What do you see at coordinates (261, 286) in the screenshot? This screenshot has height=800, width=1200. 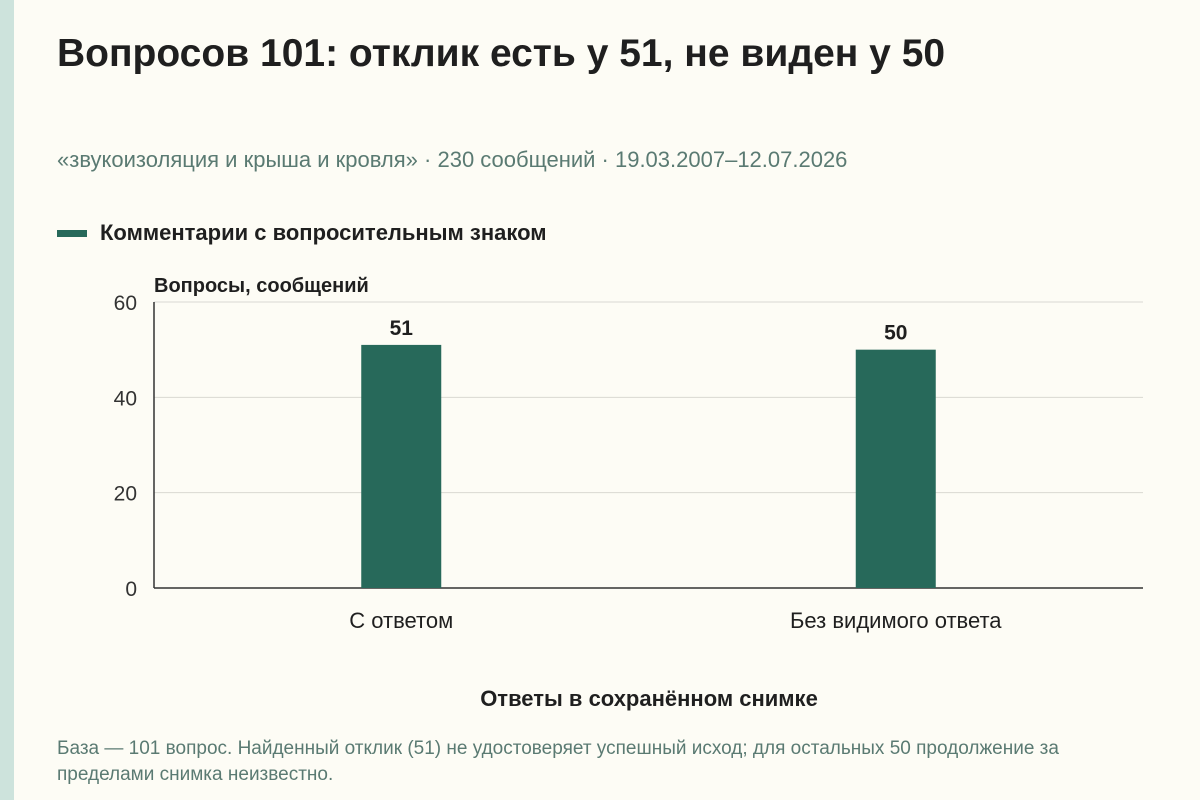 I see `y-axis-title: Вопросы, сообщений` at bounding box center [261, 286].